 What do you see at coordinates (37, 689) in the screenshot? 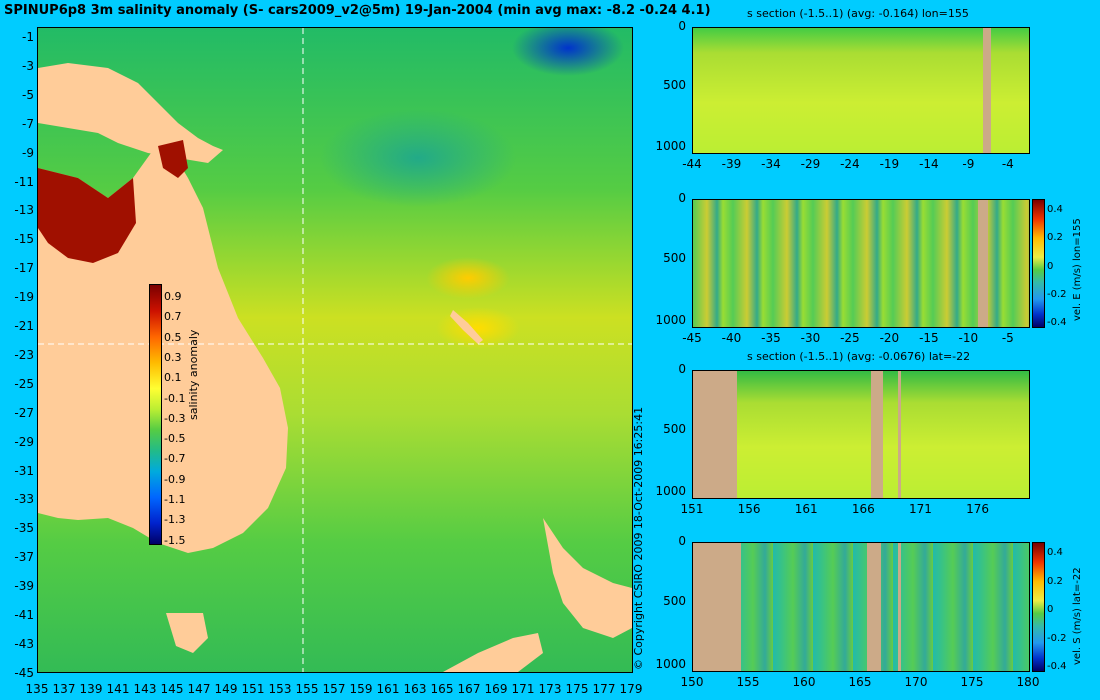
I see `map-lon-tick: 135` at bounding box center [37, 689].